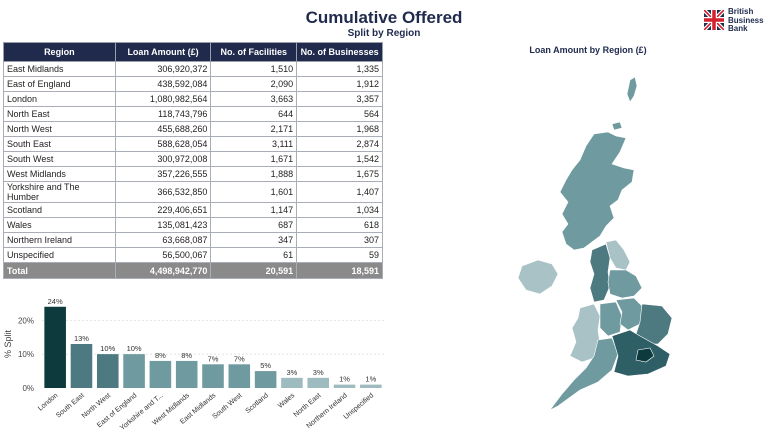 The width and height of the screenshot is (768, 438). Describe the element at coordinates (254, 144) in the screenshot. I see `cell-facilities: 3,111` at that location.